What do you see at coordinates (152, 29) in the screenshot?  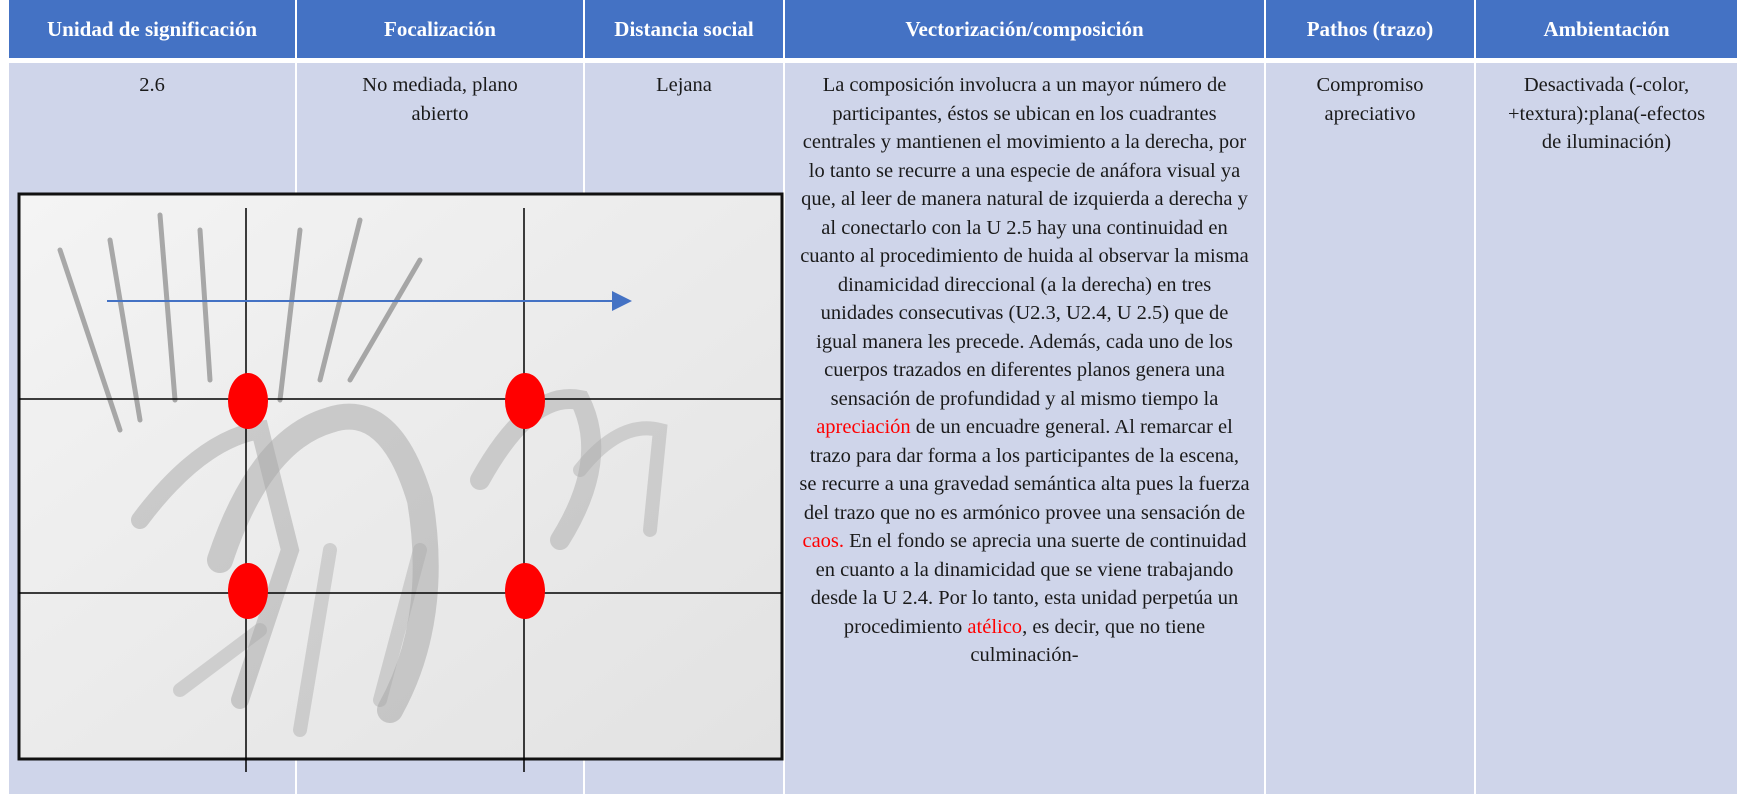 I see `header-cell: Unidad de significación` at bounding box center [152, 29].